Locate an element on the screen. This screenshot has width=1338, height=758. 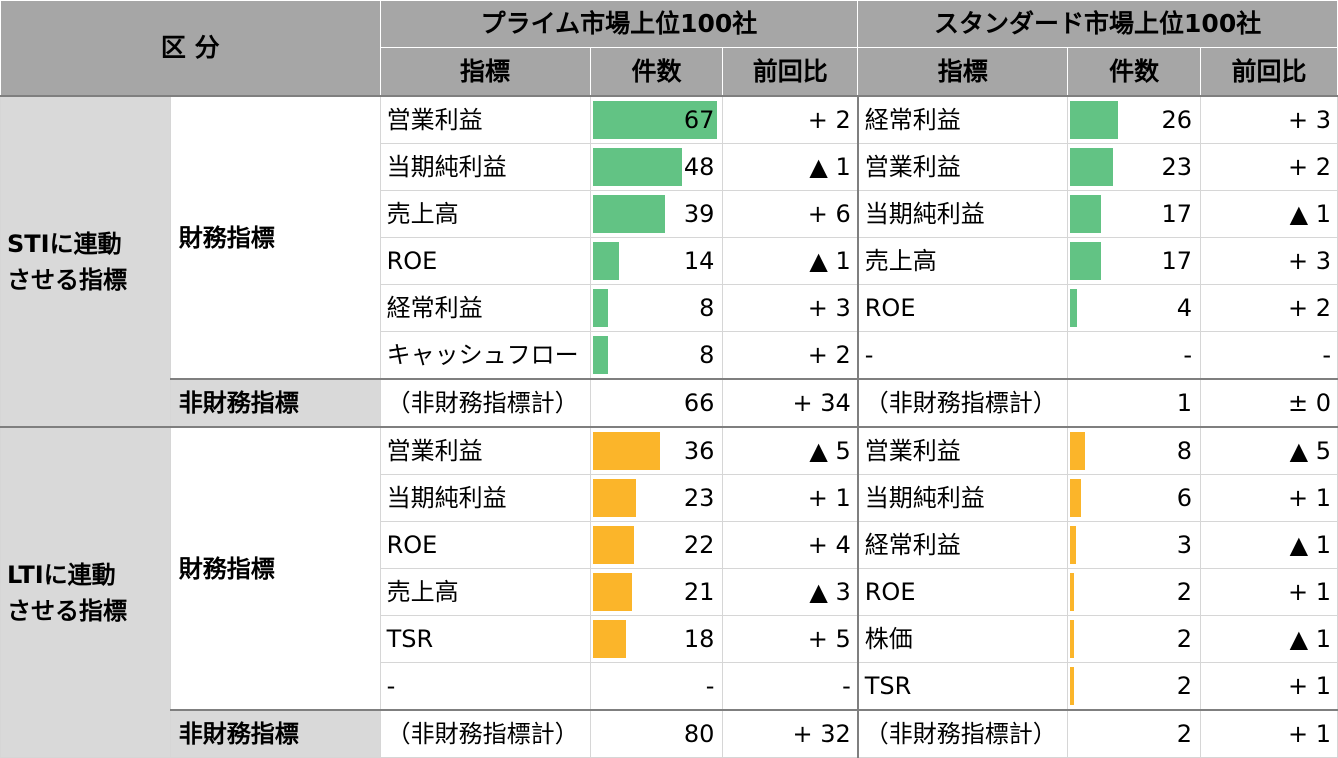
standard-count-value: 2 is located at coordinates (1184, 686).